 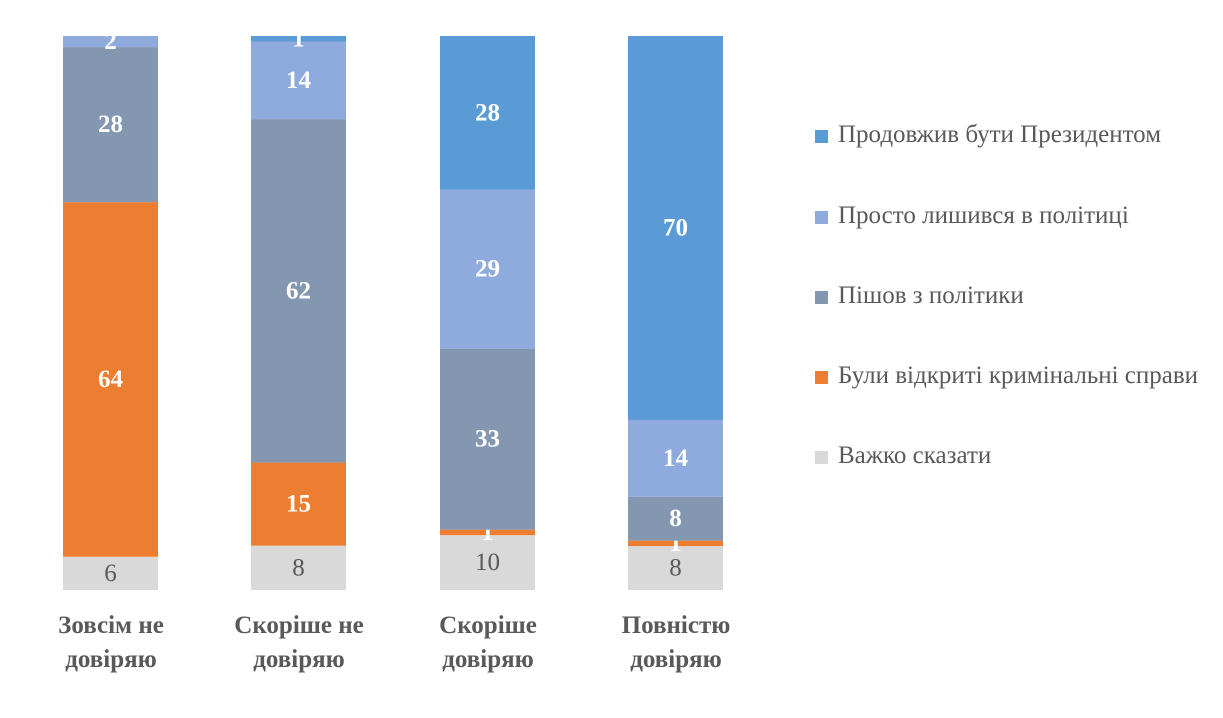 I want to click on legend-swatch-hard-to-say, so click(x=821, y=457).